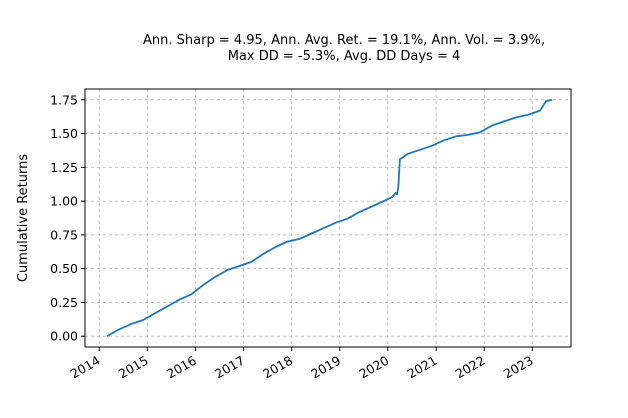 This screenshot has height=418, width=628. What do you see at coordinates (64, 234) in the screenshot?
I see `y-tick-label: 0.75` at bounding box center [64, 234].